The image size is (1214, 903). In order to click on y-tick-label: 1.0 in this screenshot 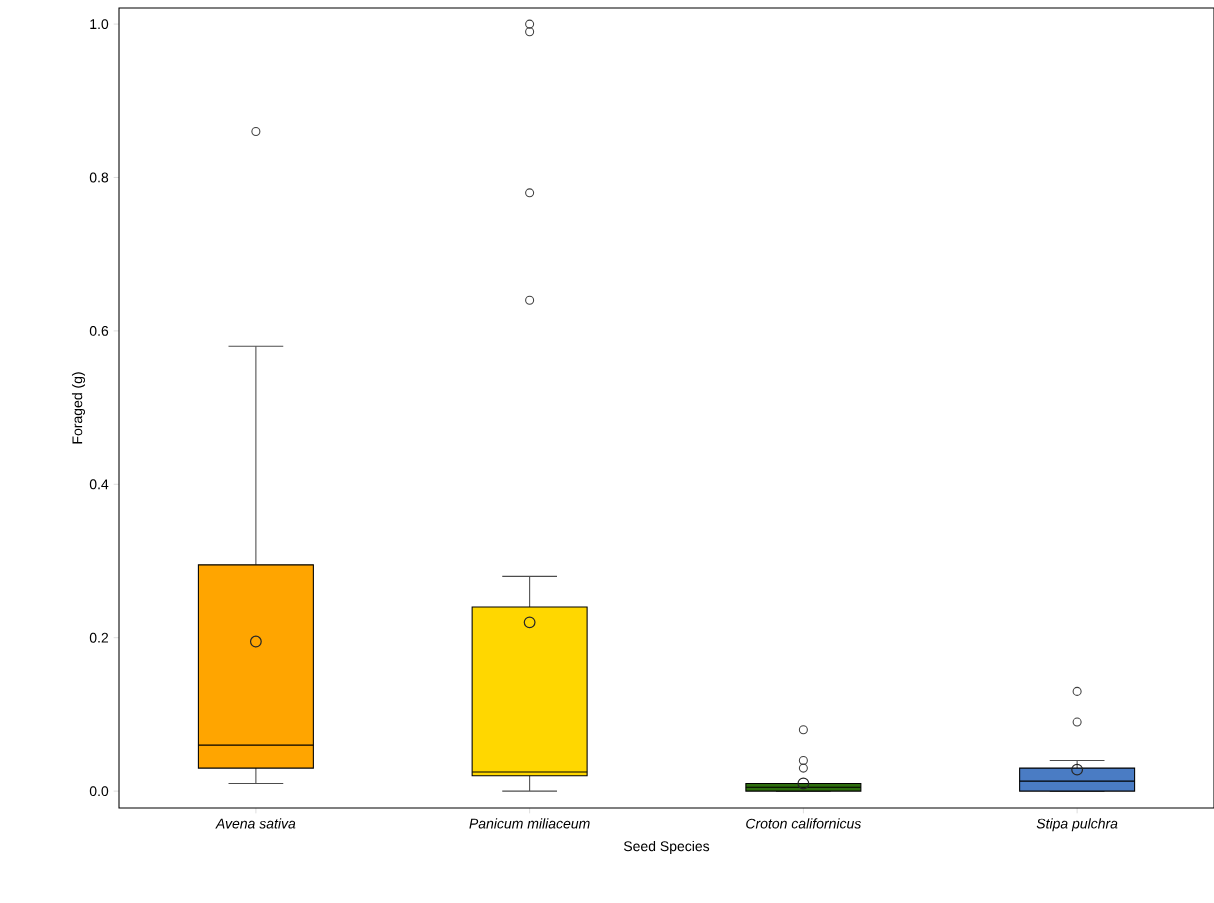, I will do `click(99, 24)`.